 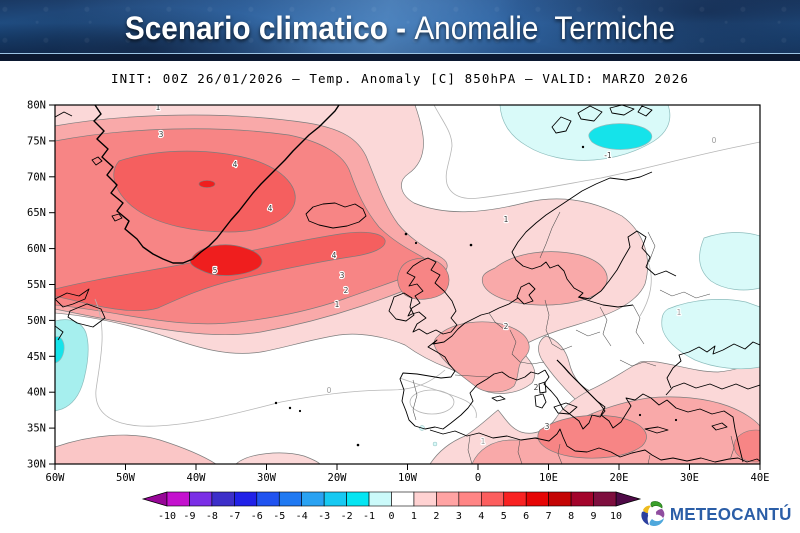 I want to click on lon-tick-label: 30W, so click(x=267, y=478).